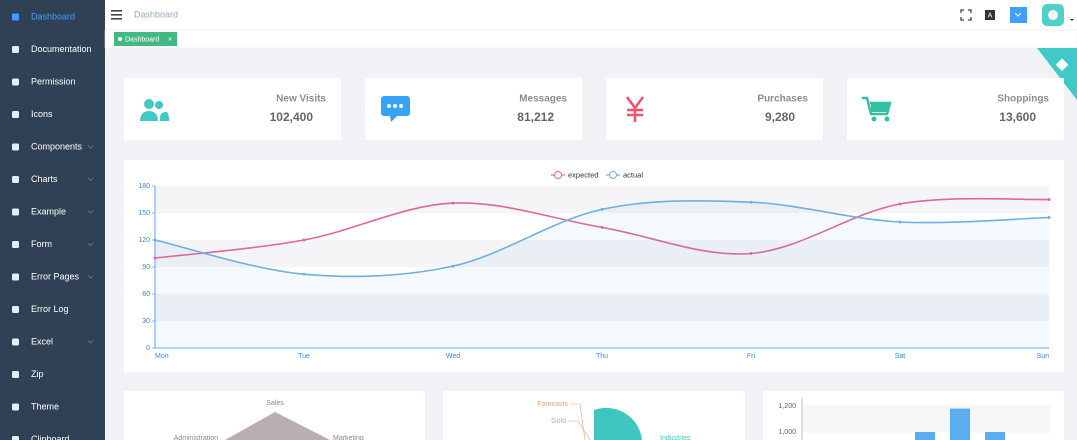 This screenshot has height=440, width=1077. What do you see at coordinates (675, 437) in the screenshot?
I see `pie-label: Industries` at bounding box center [675, 437].